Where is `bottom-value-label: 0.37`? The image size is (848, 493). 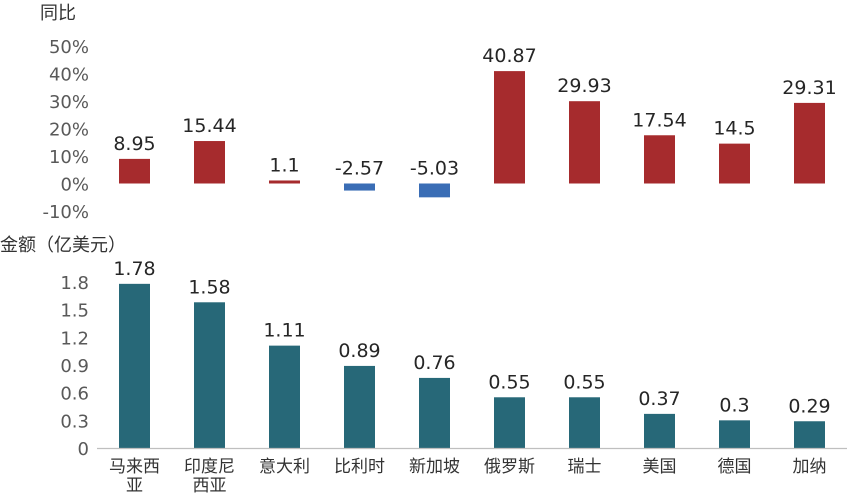
bottom-value-label: 0.37 is located at coordinates (659, 399).